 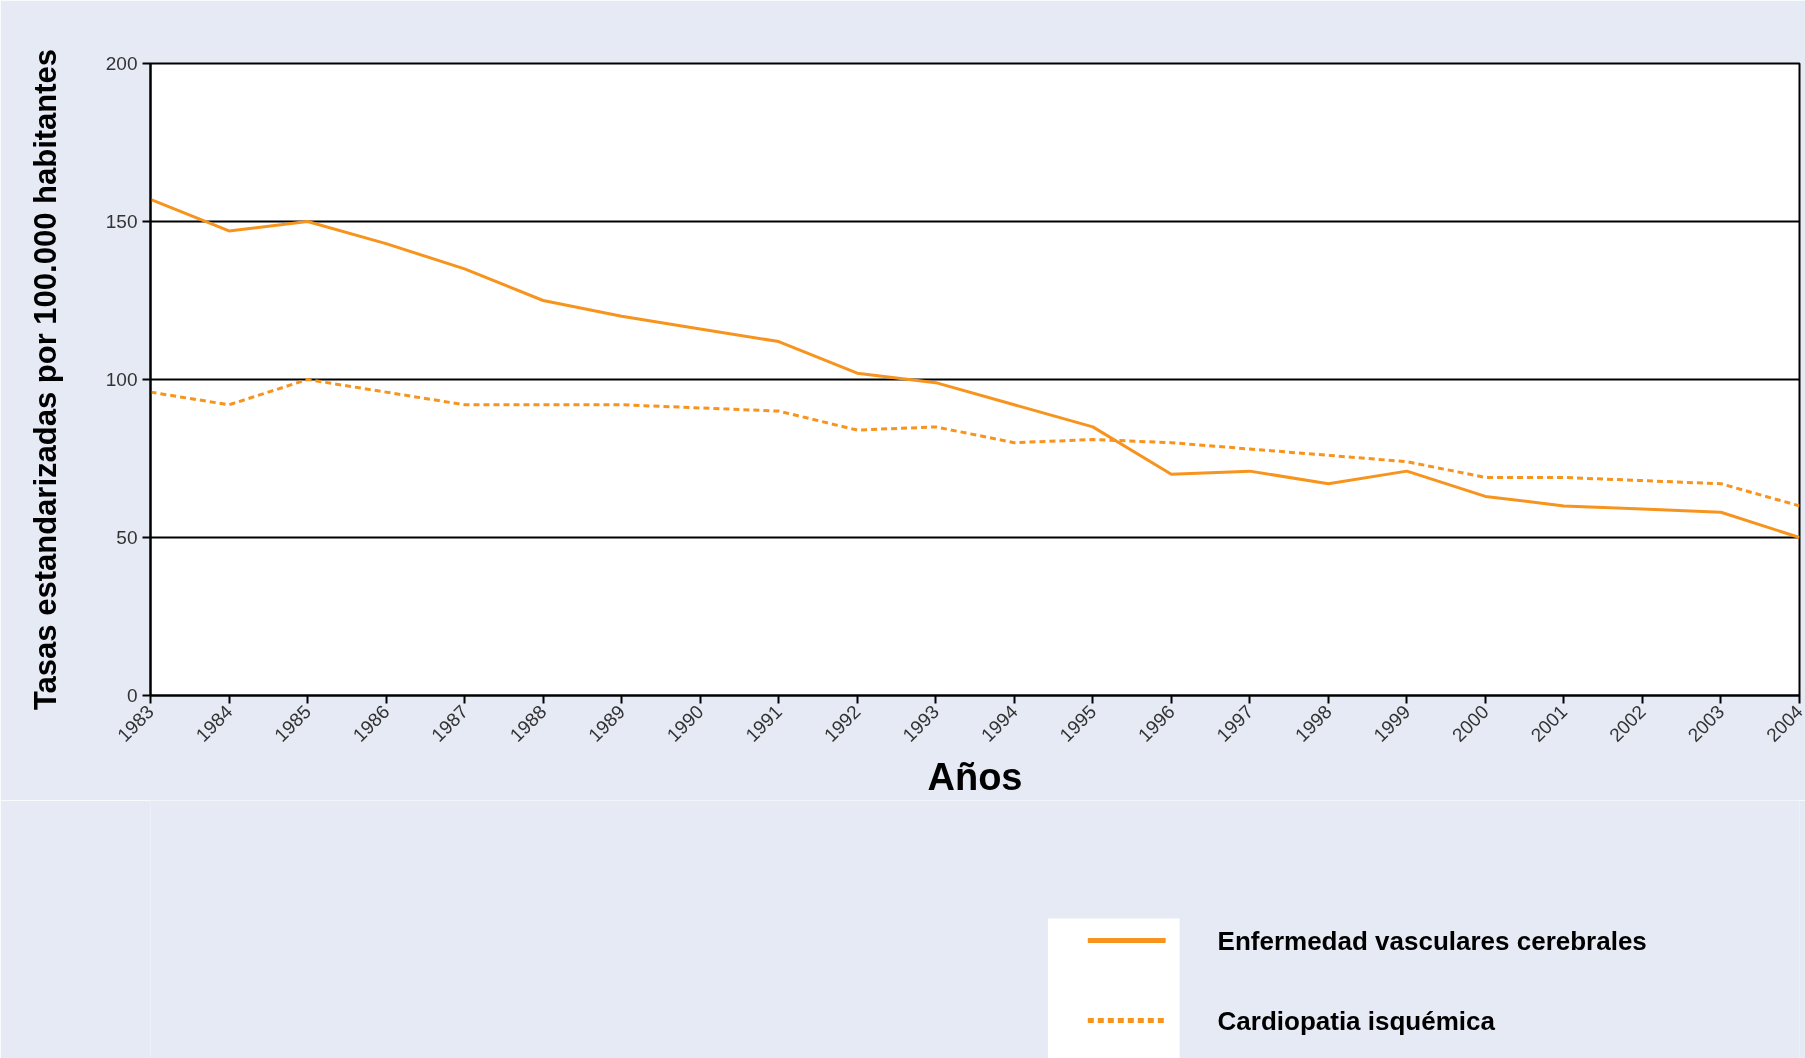 What do you see at coordinates (121, 63) in the screenshot?
I see `y-tick-label: 200` at bounding box center [121, 63].